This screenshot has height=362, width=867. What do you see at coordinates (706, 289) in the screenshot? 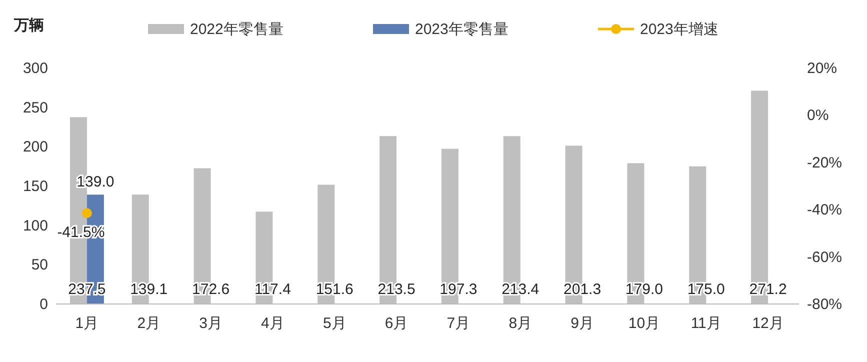
I see `data-label: 175.0` at bounding box center [706, 289].